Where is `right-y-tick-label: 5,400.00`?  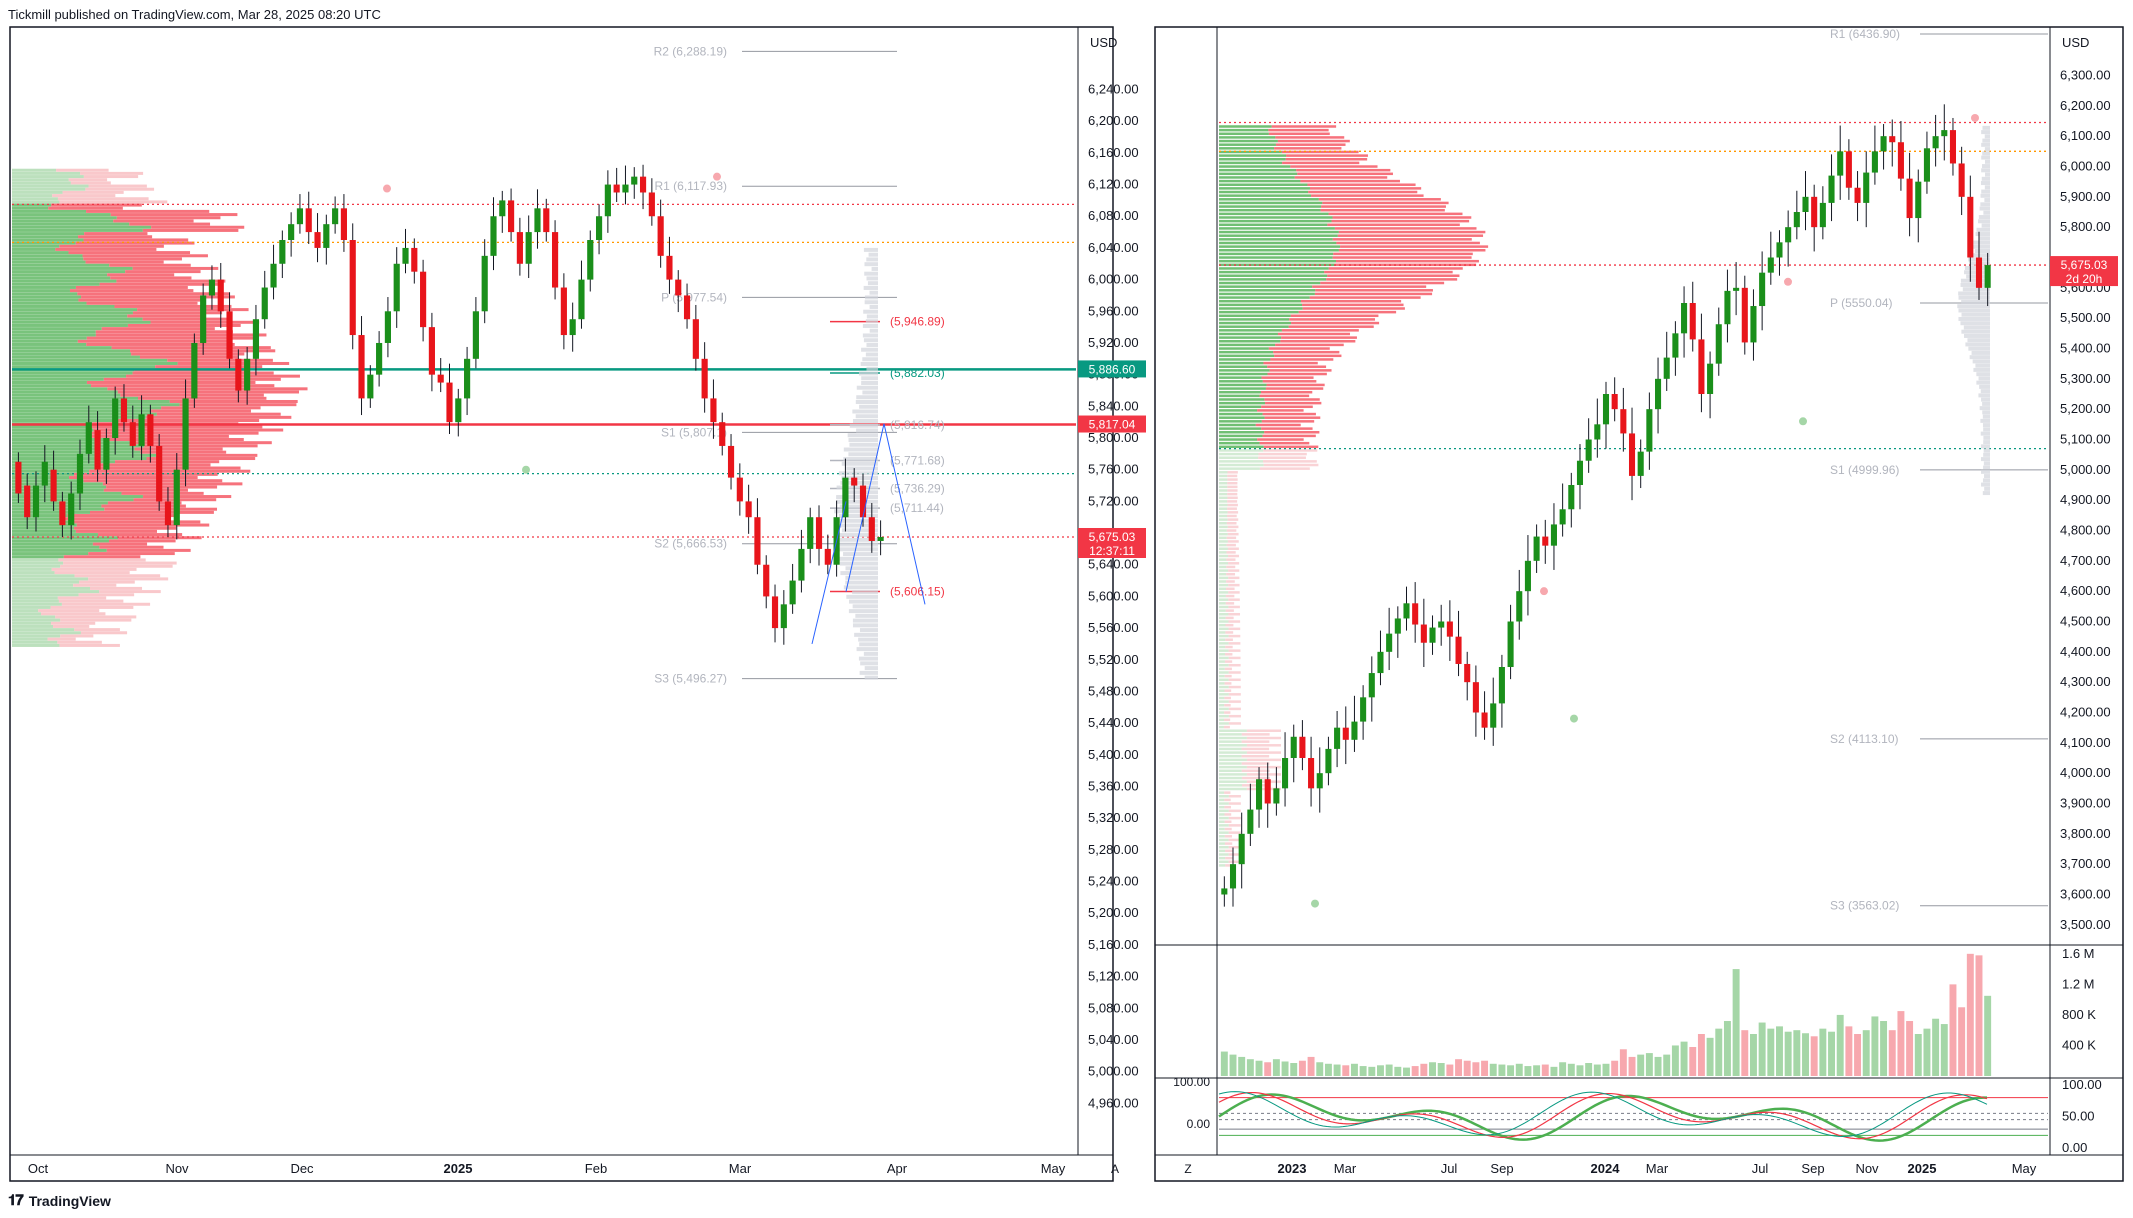 right-y-tick-label: 5,400.00 is located at coordinates (2085, 348).